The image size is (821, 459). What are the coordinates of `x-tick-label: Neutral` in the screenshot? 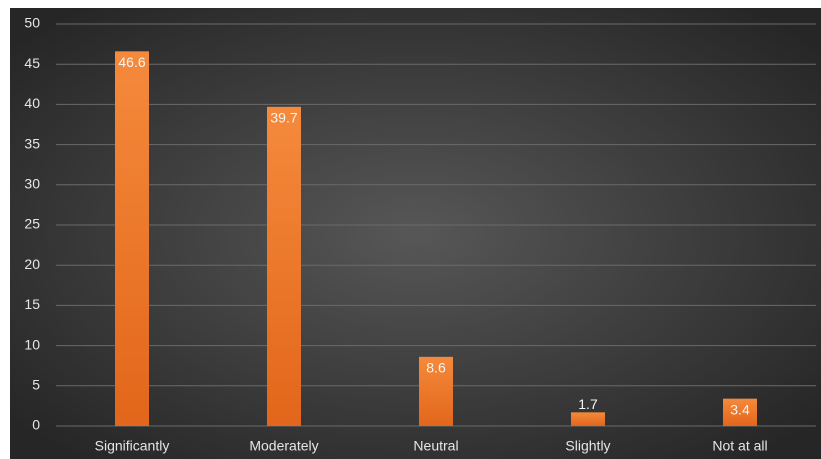 It's located at (435, 446).